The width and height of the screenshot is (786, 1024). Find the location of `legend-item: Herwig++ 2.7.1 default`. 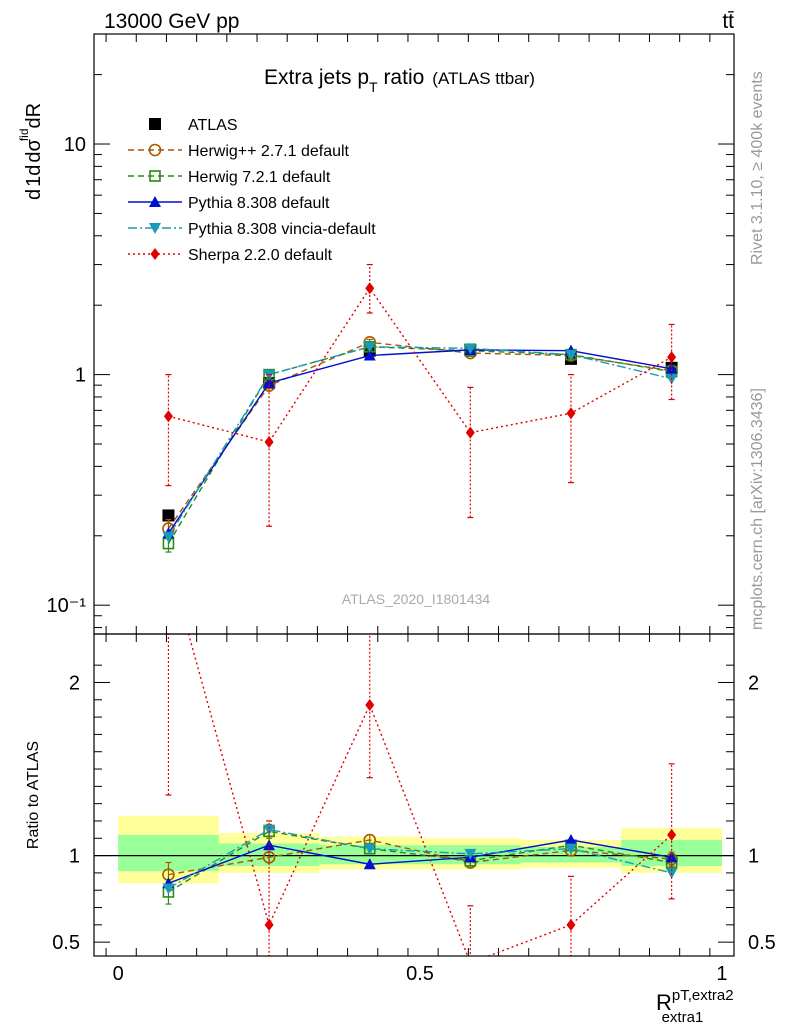

legend-item: Herwig++ 2.7.1 default is located at coordinates (239, 151).